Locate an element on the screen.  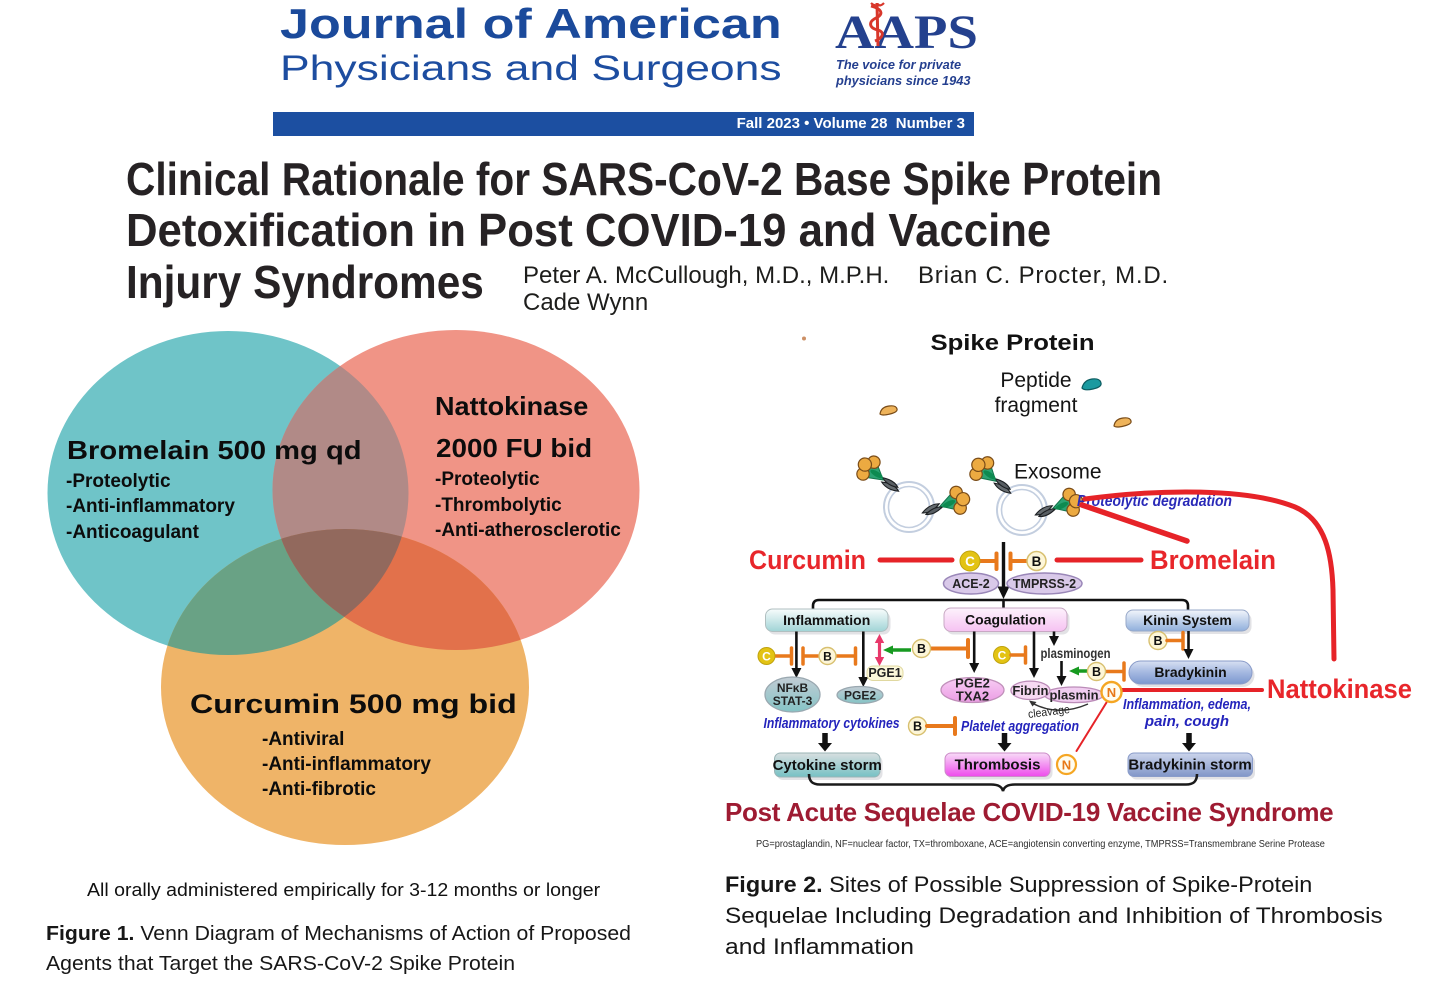
svg-text: PGE1 is located at coordinates (884, 673).